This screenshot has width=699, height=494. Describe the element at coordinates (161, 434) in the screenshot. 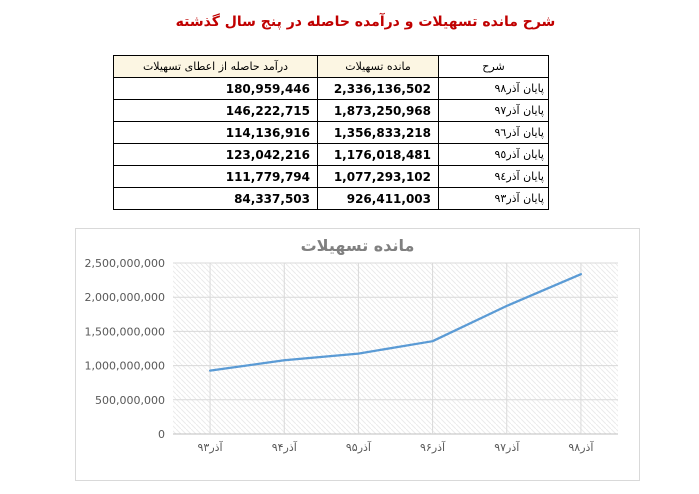

I see `y-tick-label: 0` at that location.